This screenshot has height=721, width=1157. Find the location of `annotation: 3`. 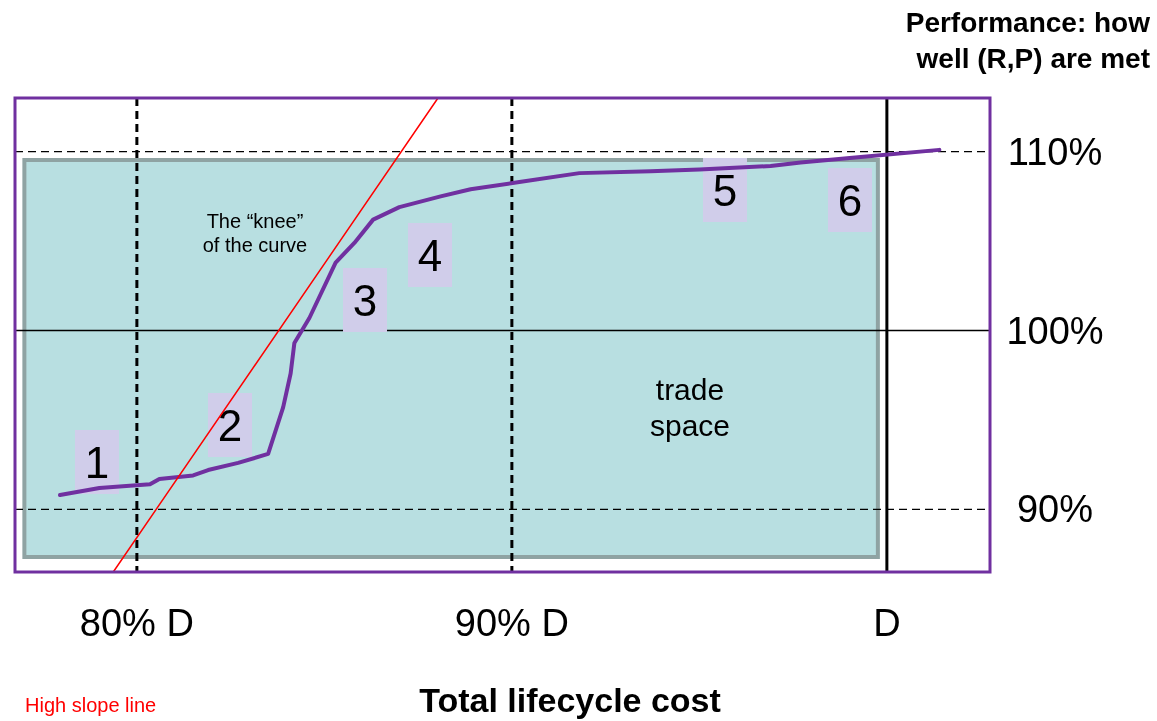

annotation: 3 is located at coordinates (365, 300).